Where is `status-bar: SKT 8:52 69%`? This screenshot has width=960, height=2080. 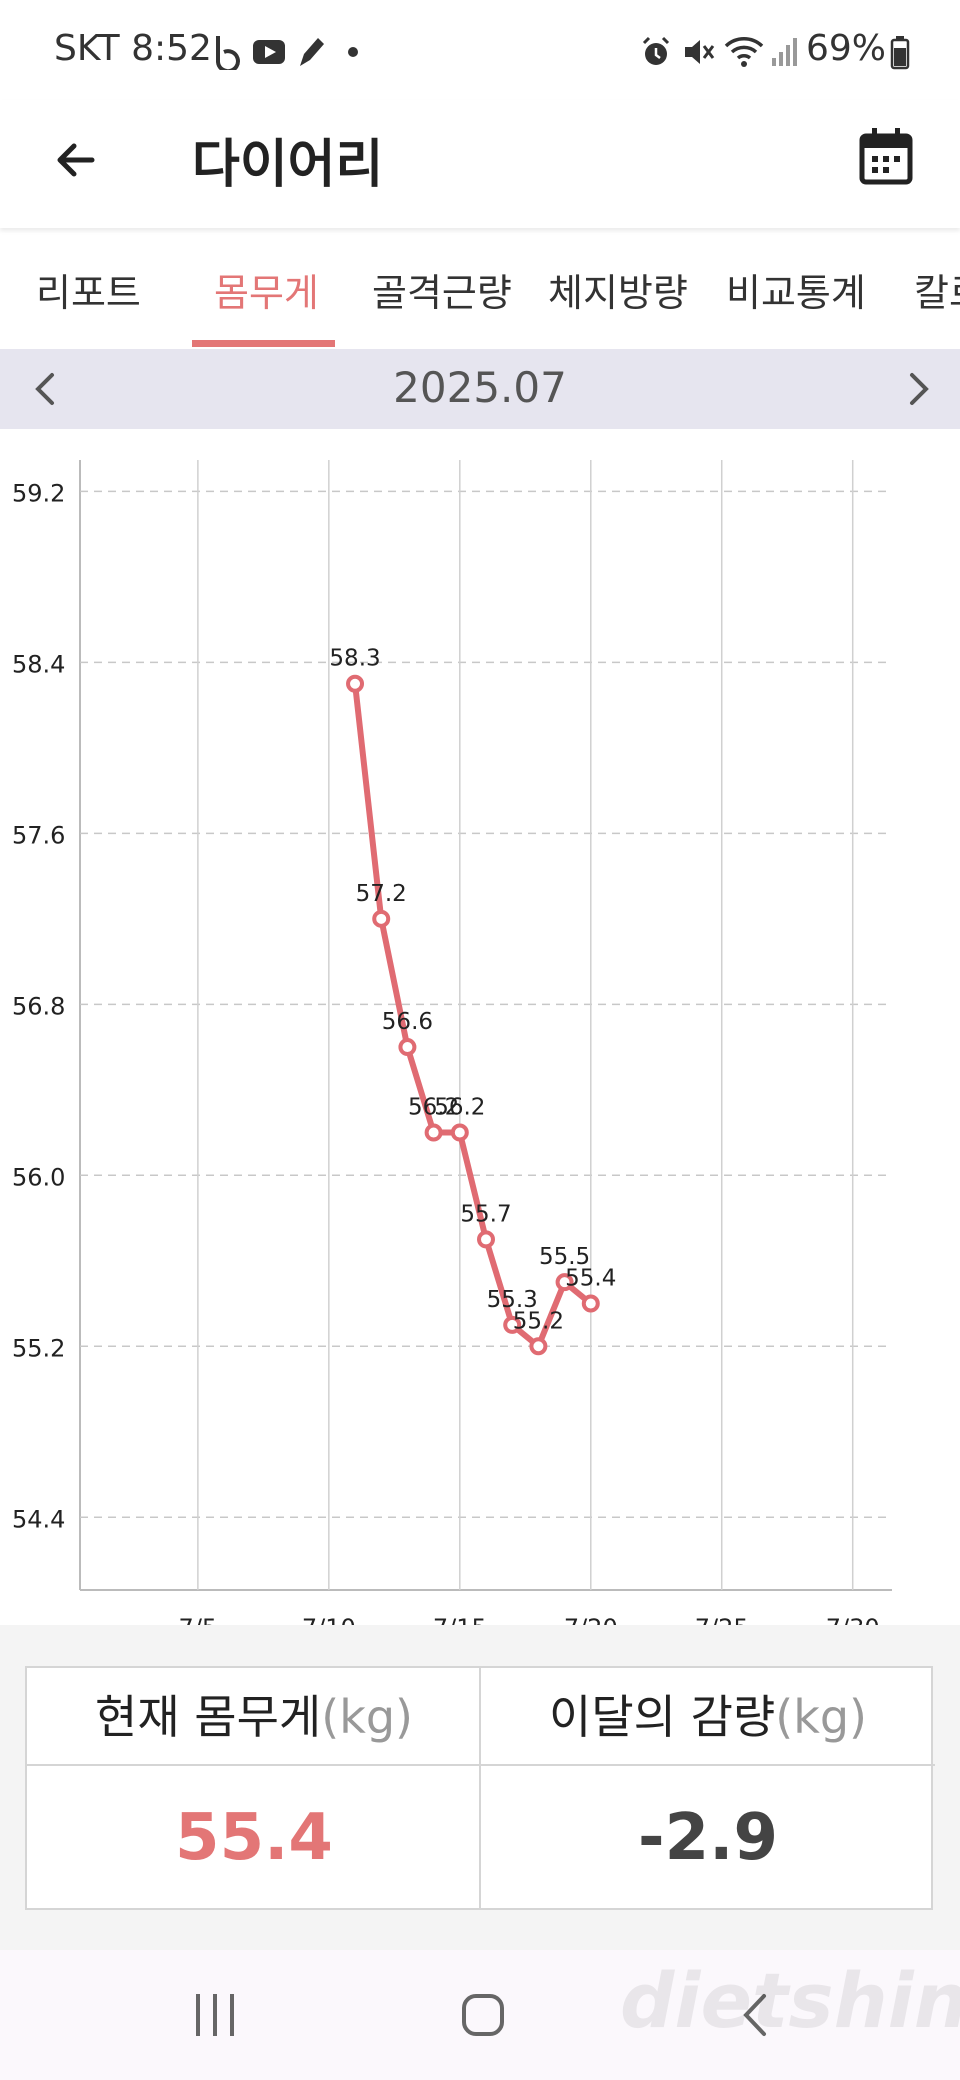
status-bar: SKT 8:52 69% is located at coordinates (480, 50).